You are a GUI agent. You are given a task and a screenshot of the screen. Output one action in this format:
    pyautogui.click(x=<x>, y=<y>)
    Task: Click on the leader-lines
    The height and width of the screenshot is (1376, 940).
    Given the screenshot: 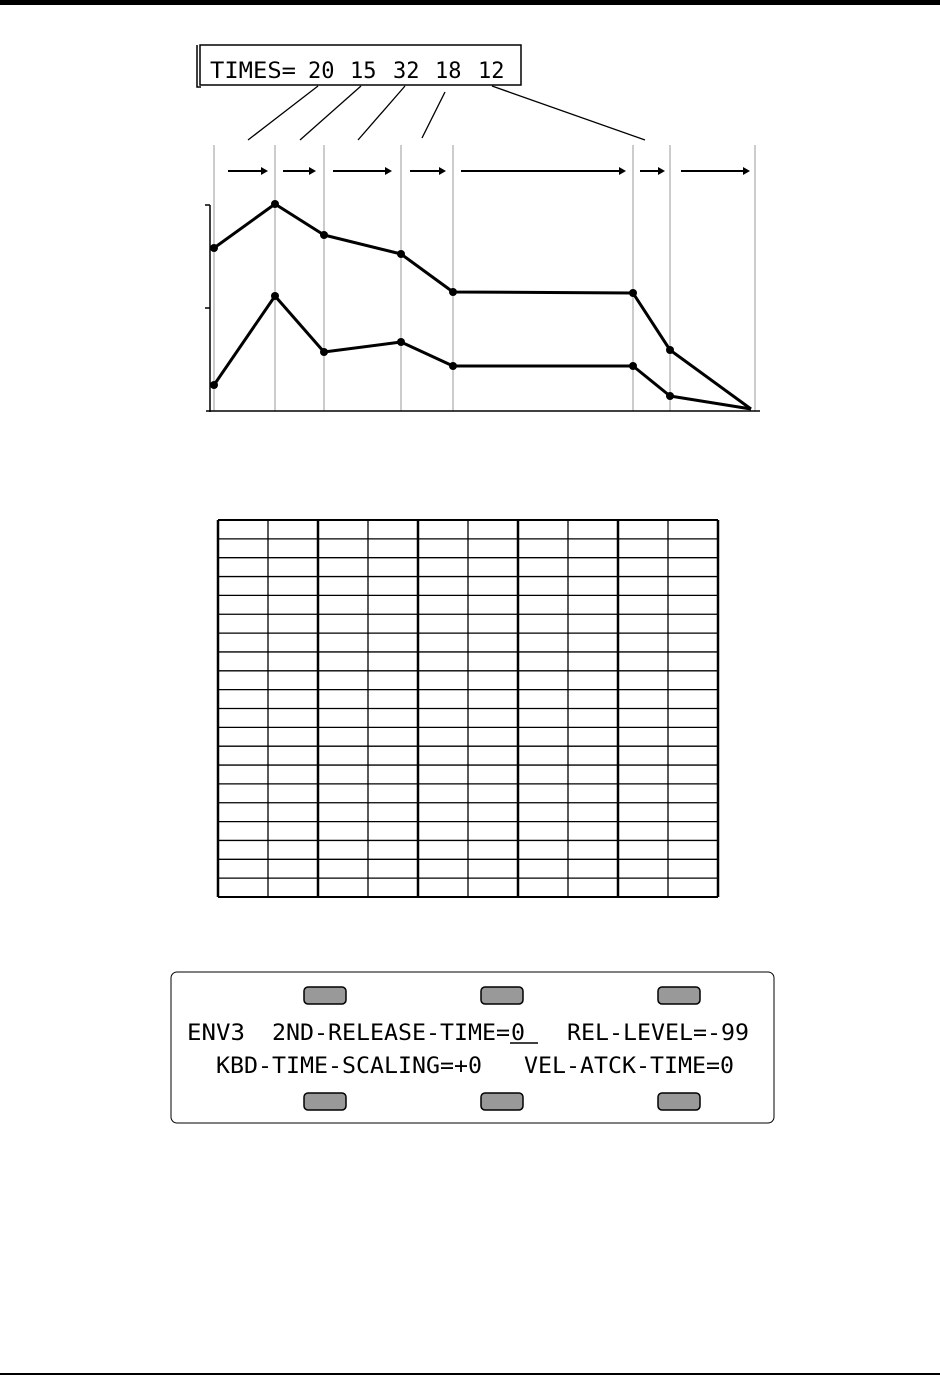 What is the action you would take?
    pyautogui.click(x=446, y=113)
    